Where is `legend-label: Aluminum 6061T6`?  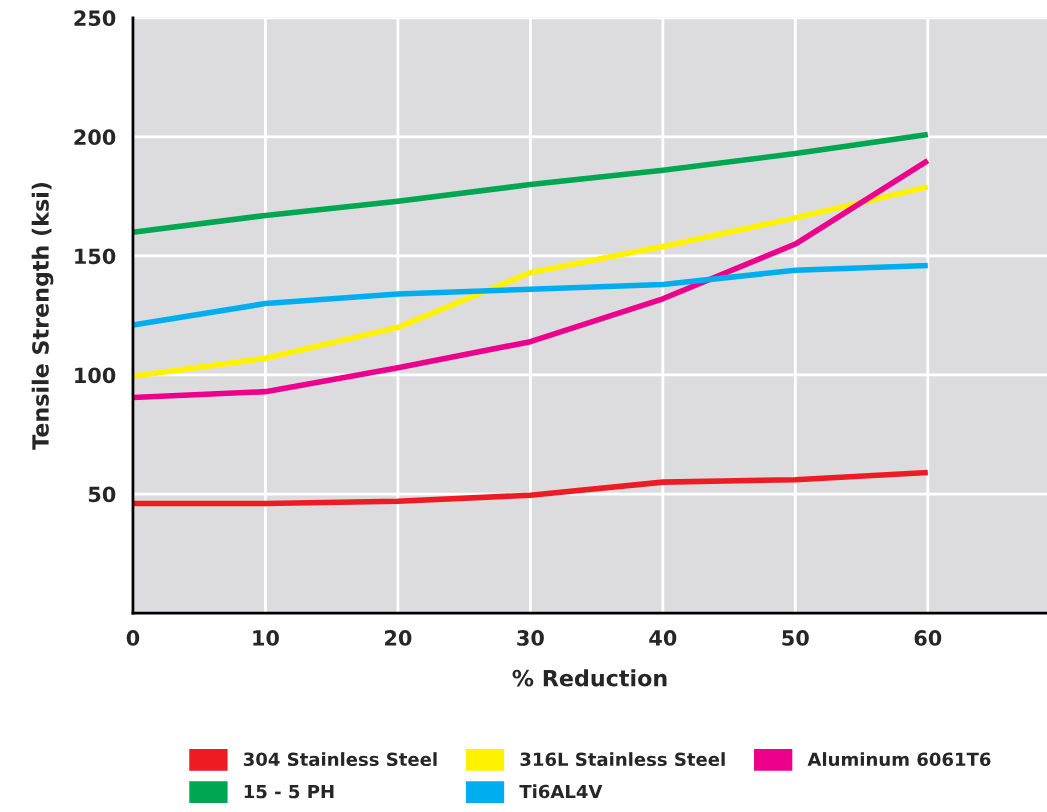 legend-label: Aluminum 6061T6 is located at coordinates (899, 759).